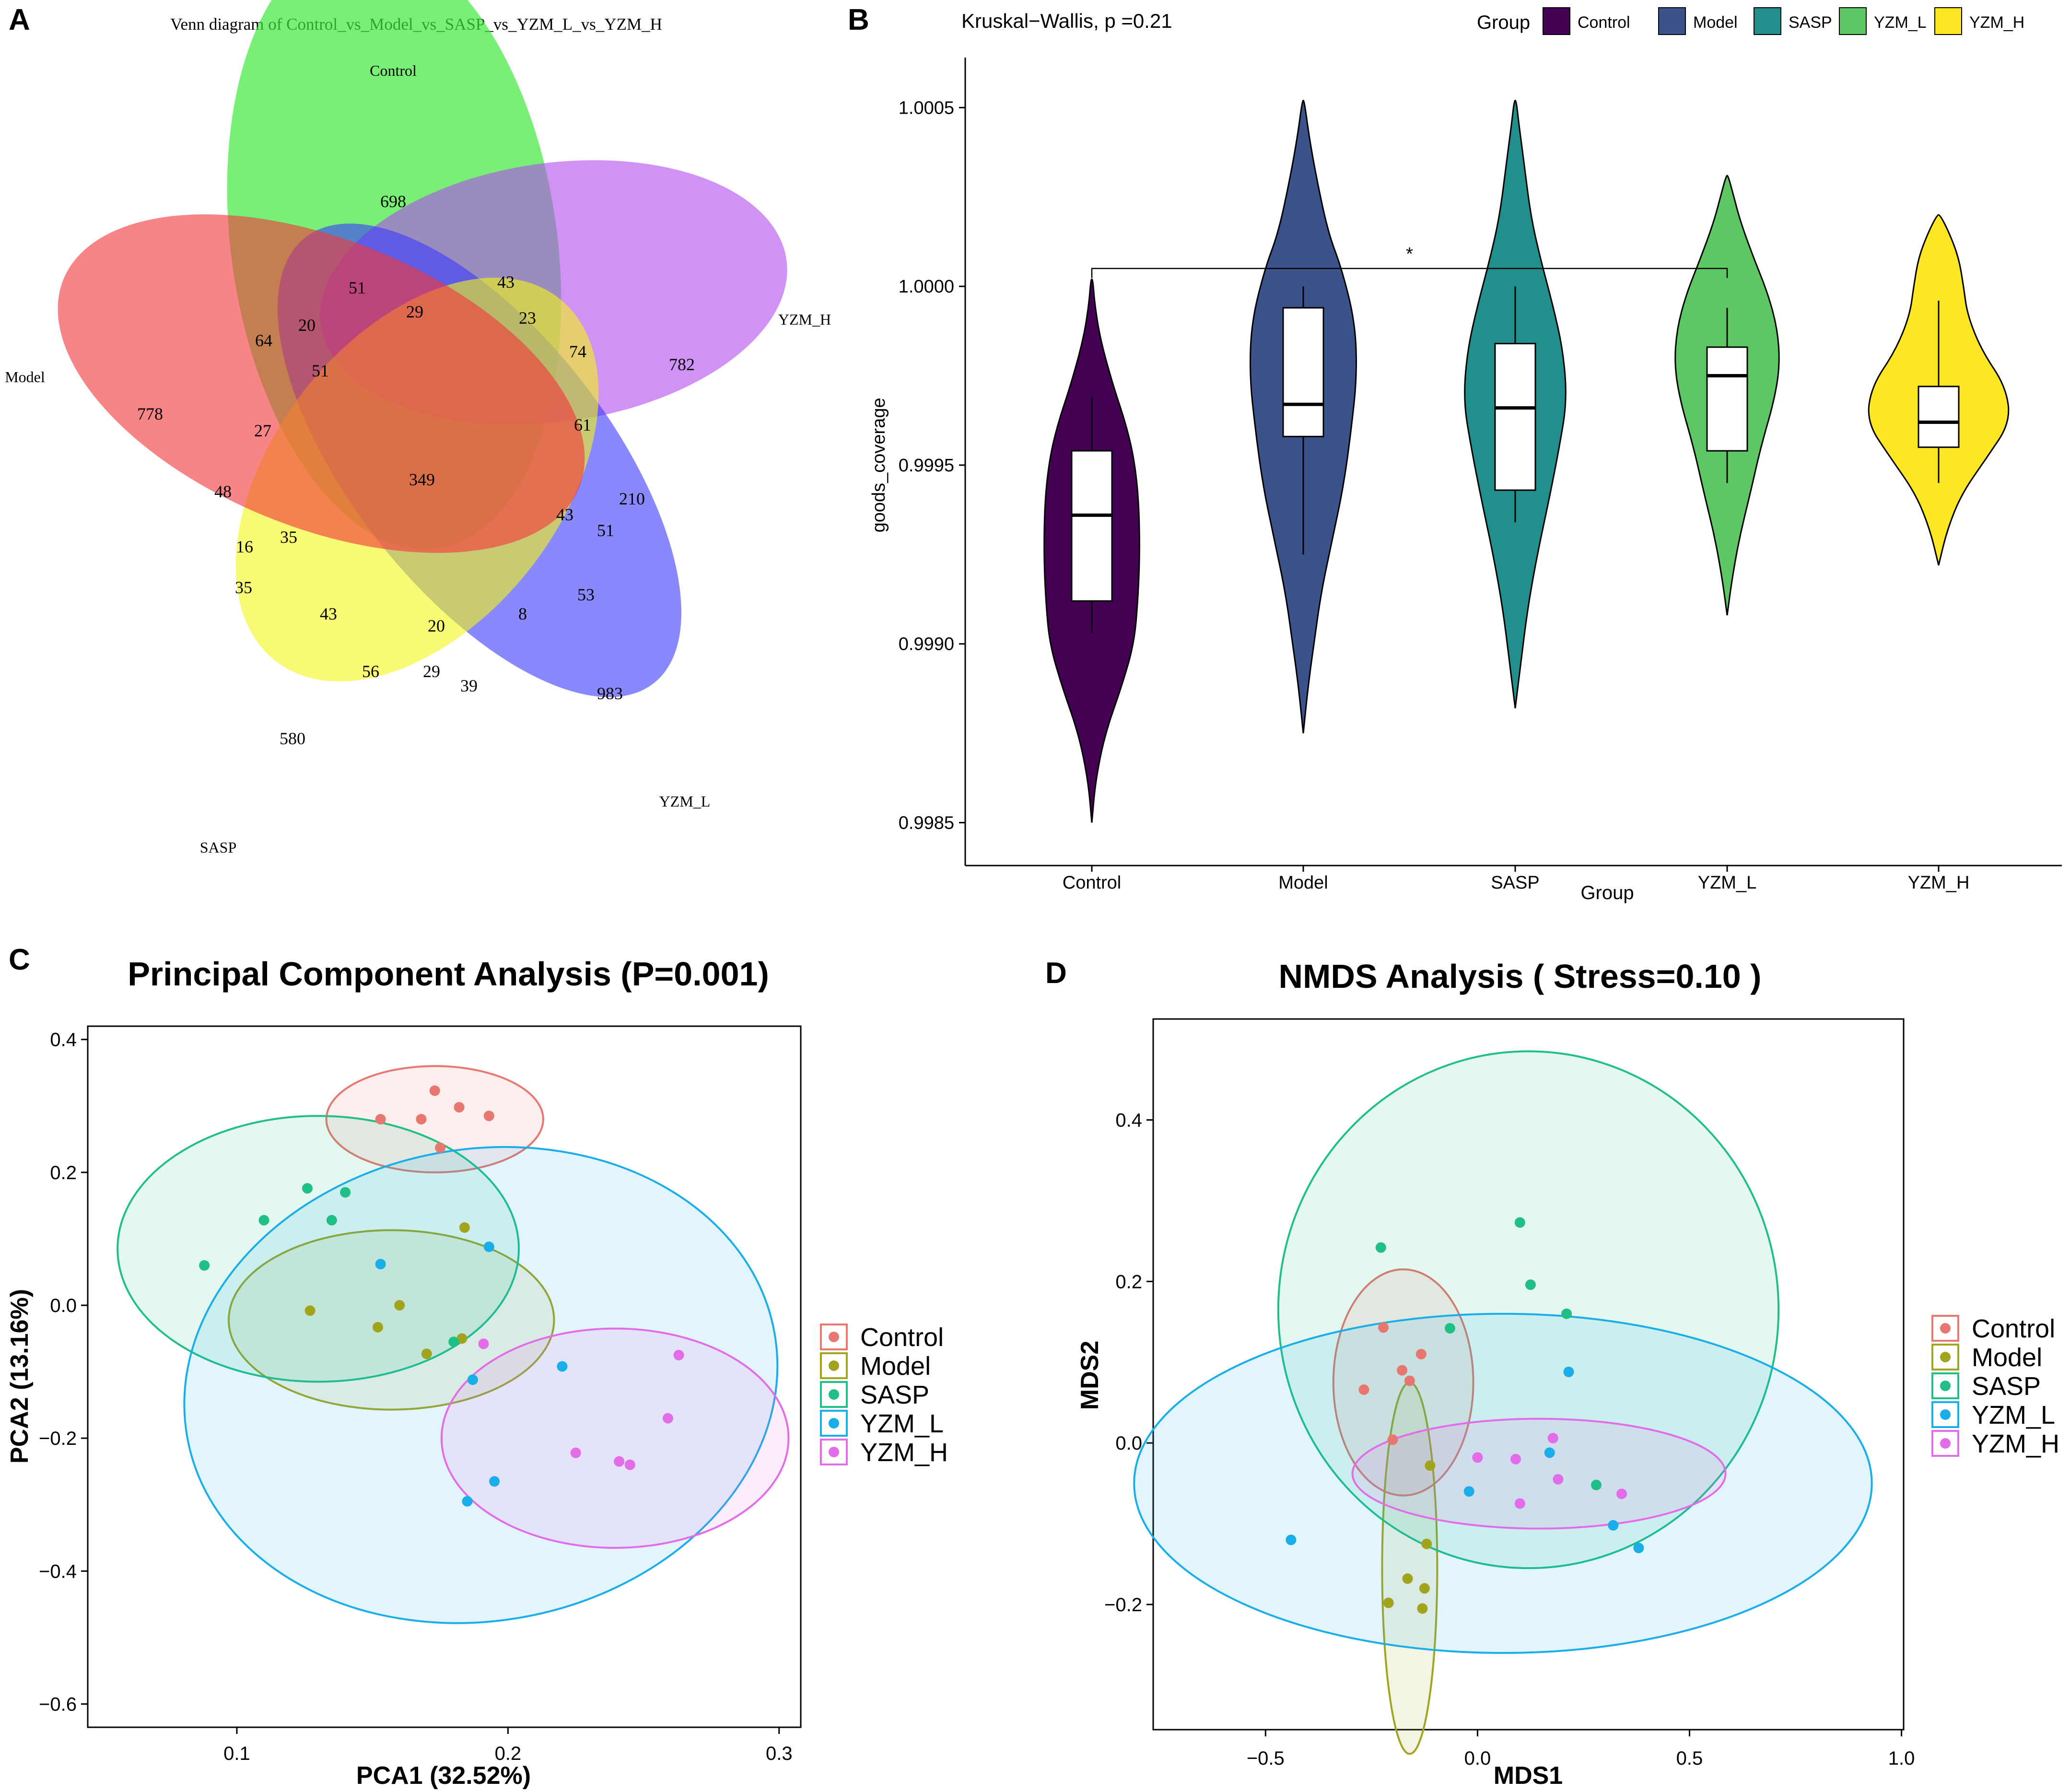 This screenshot has height=1792, width=2070. I want to click on x-tick-label: 0.2, so click(508, 1753).